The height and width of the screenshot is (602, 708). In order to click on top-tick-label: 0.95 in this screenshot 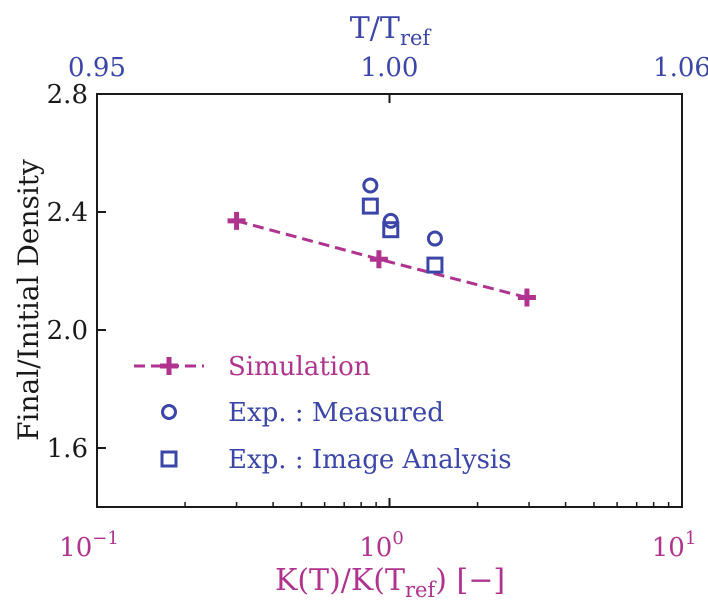, I will do `click(97, 68)`.